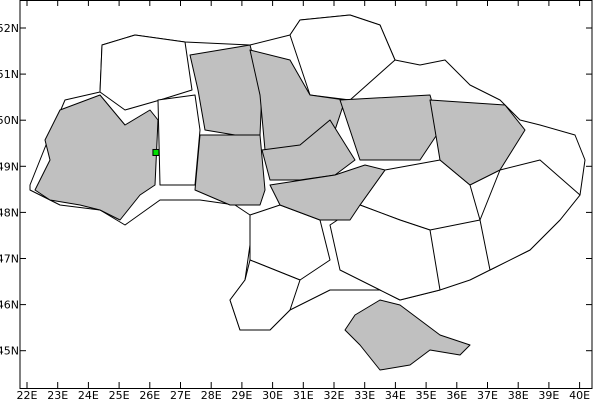  Describe the element at coordinates (241, 394) in the screenshot. I see `x-tick-label: 29E` at that location.